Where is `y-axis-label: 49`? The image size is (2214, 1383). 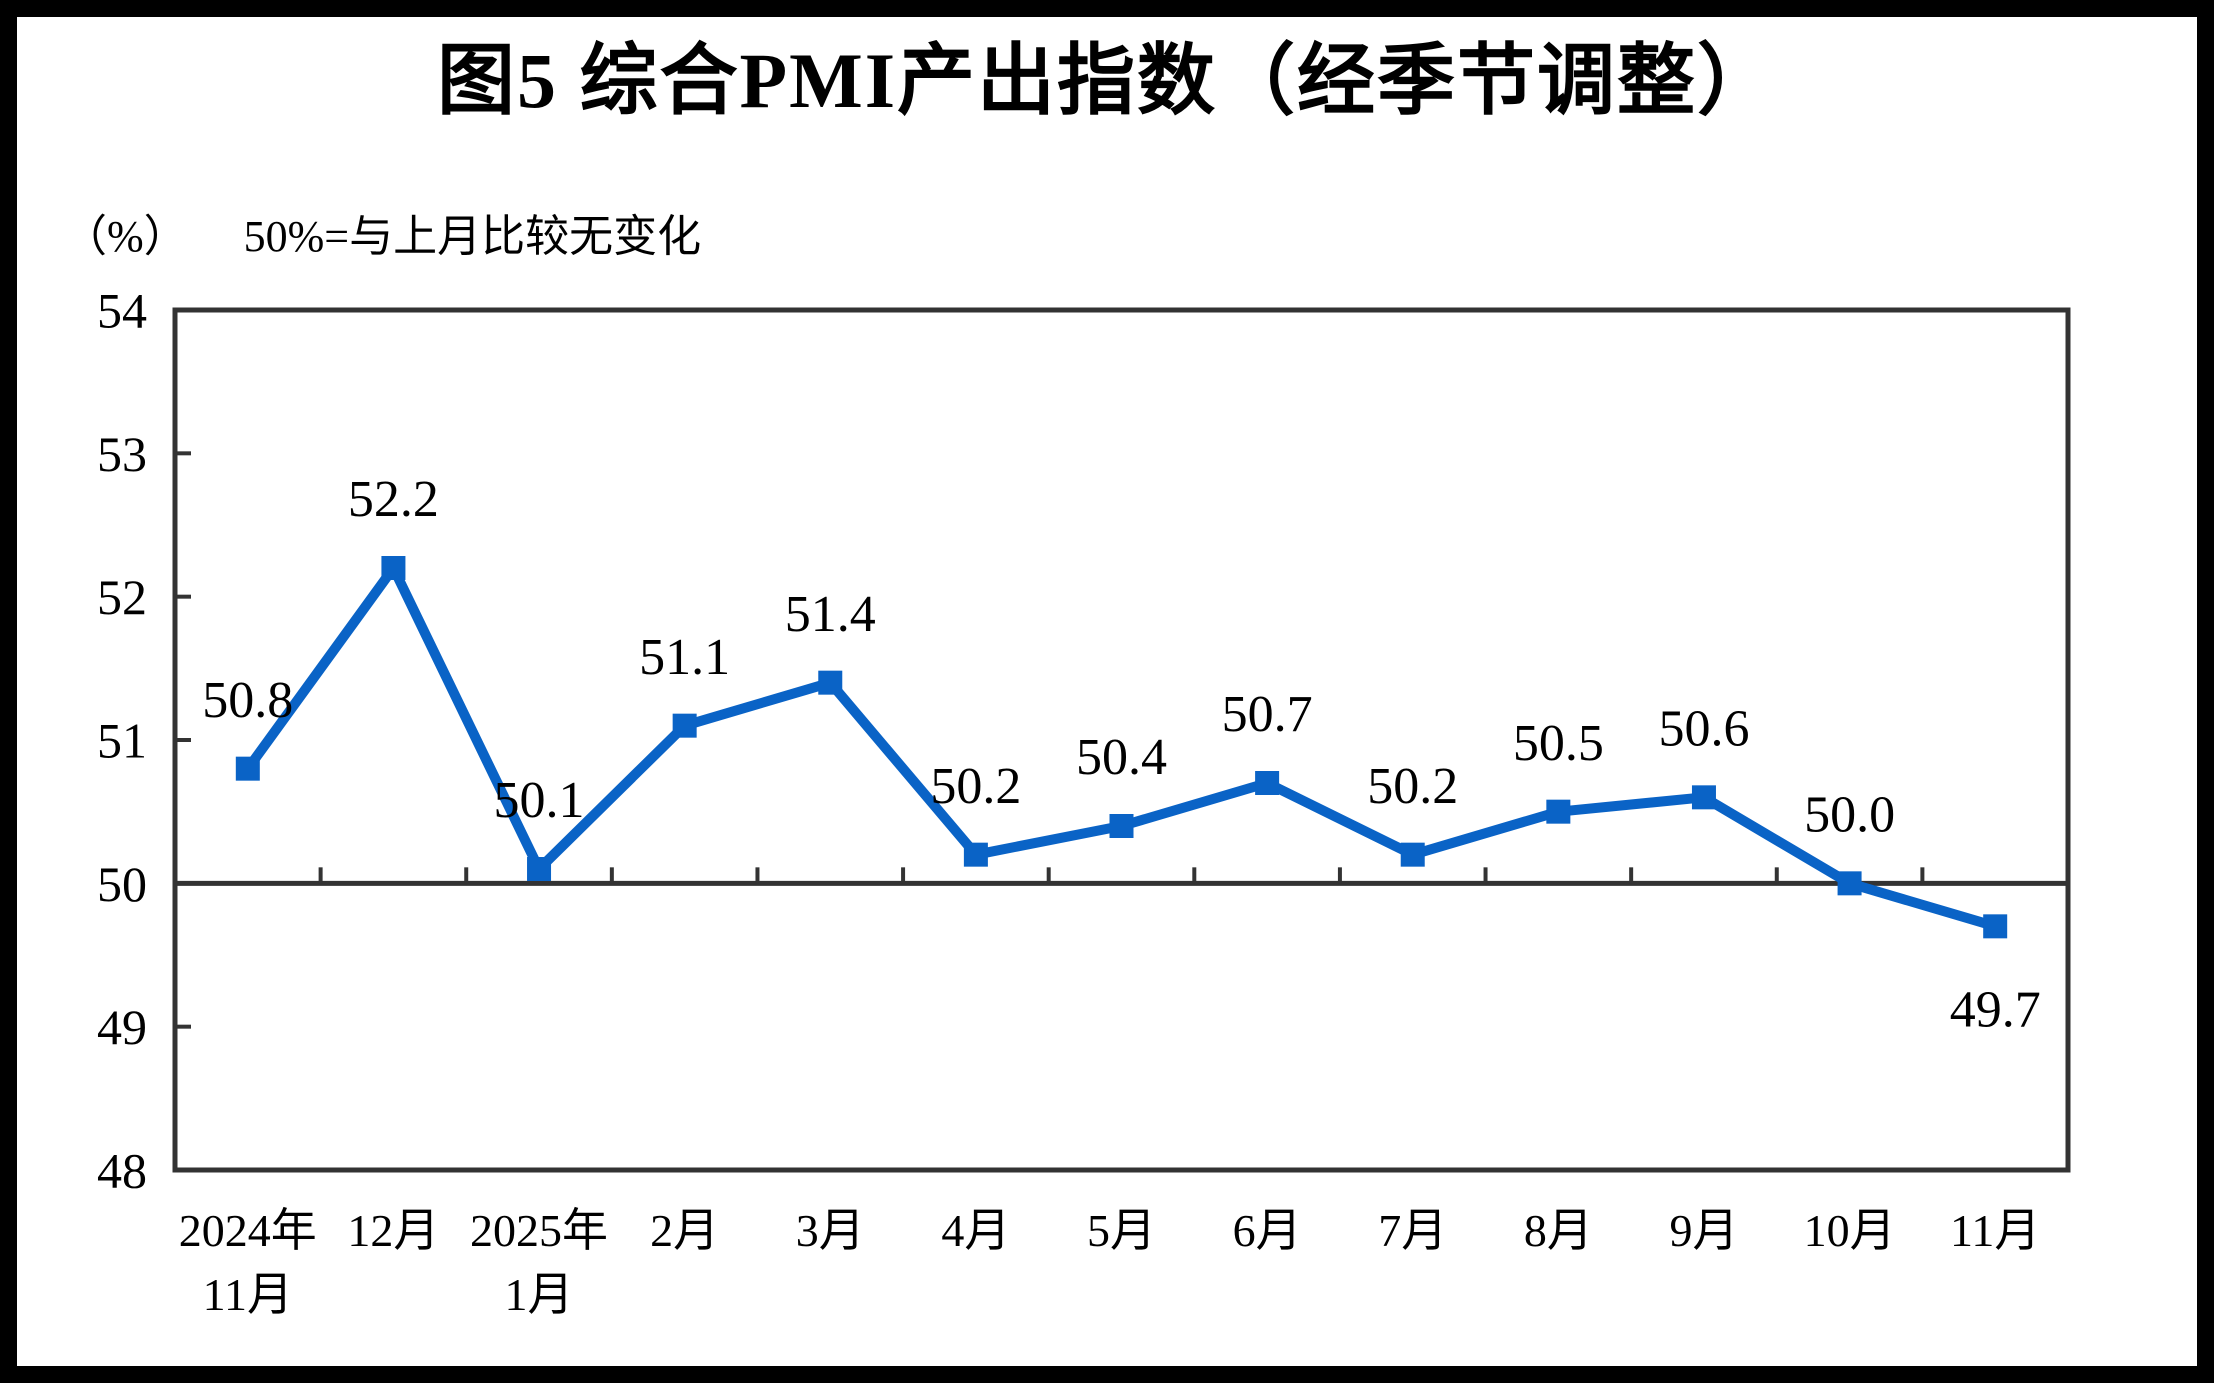
y-axis-label: 49 is located at coordinates (122, 1027).